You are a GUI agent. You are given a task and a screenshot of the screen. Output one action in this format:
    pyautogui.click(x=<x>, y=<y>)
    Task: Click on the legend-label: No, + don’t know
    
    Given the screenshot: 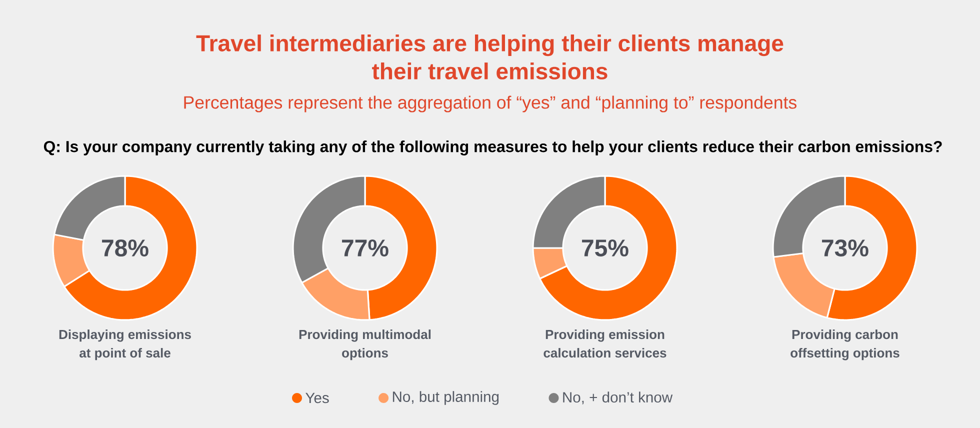 What is the action you would take?
    pyautogui.click(x=618, y=398)
    